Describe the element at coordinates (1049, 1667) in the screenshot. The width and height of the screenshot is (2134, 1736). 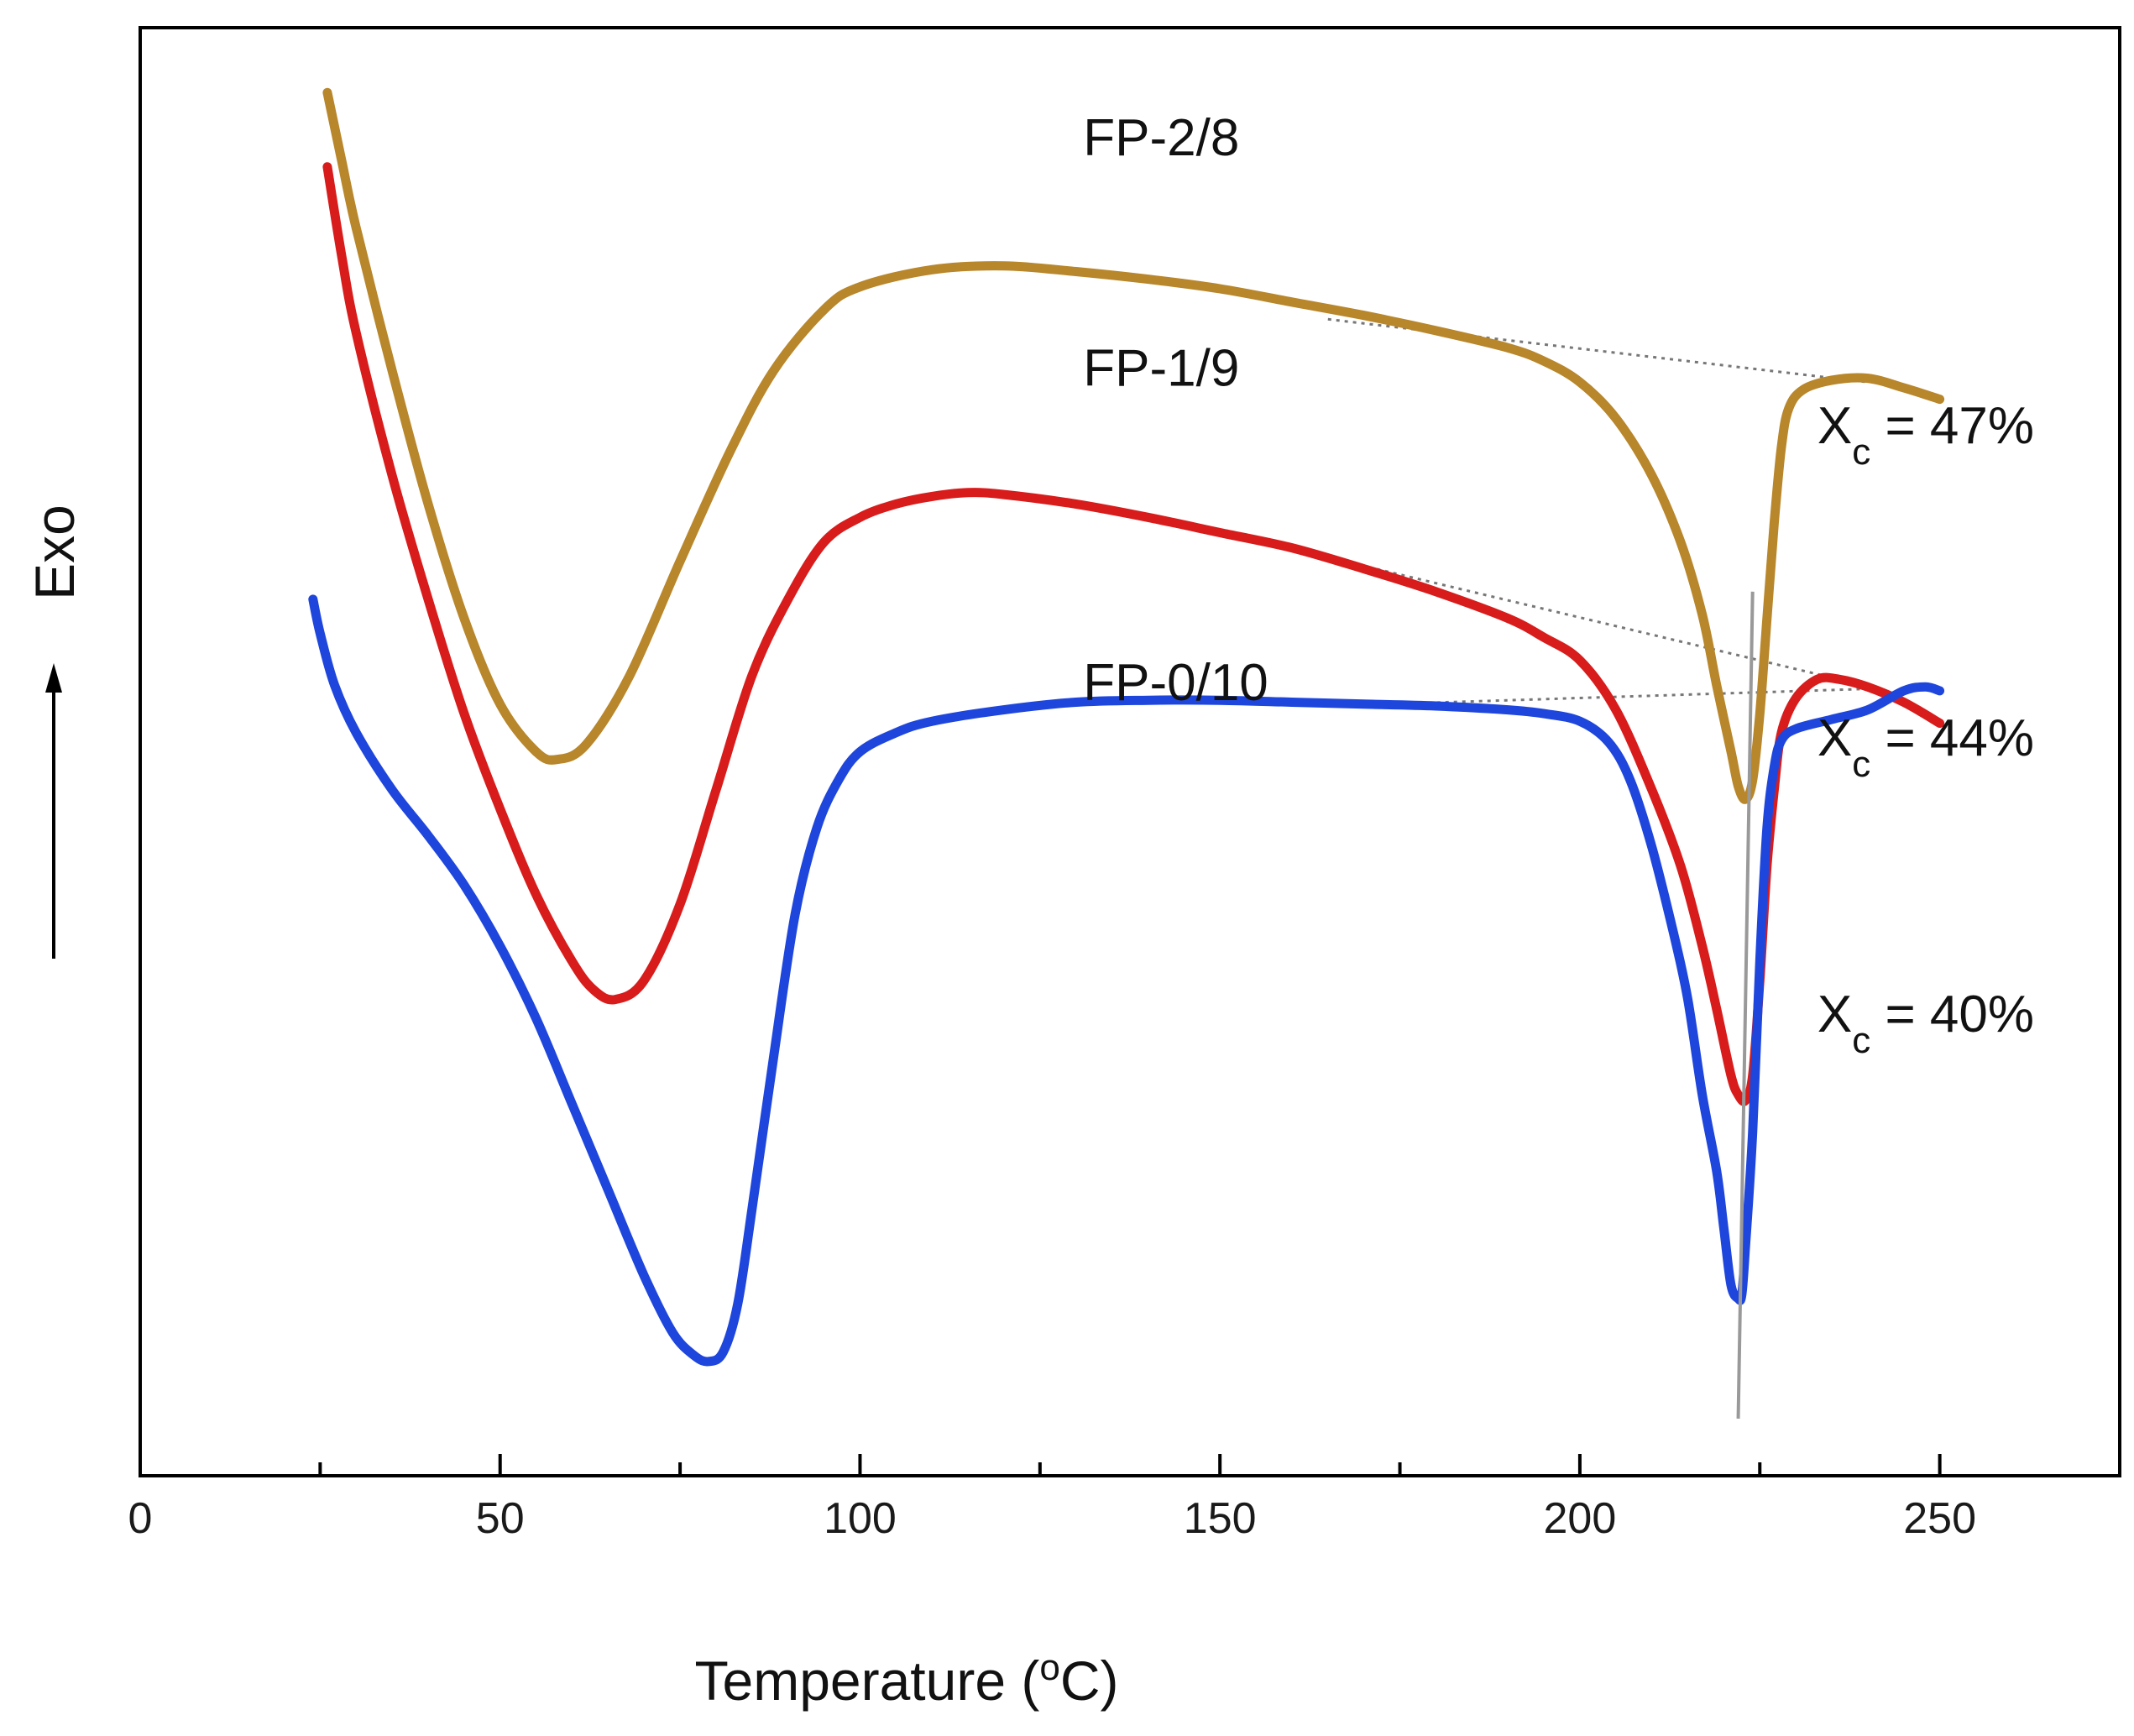
I see `x-axis-title-sup: o` at that location.